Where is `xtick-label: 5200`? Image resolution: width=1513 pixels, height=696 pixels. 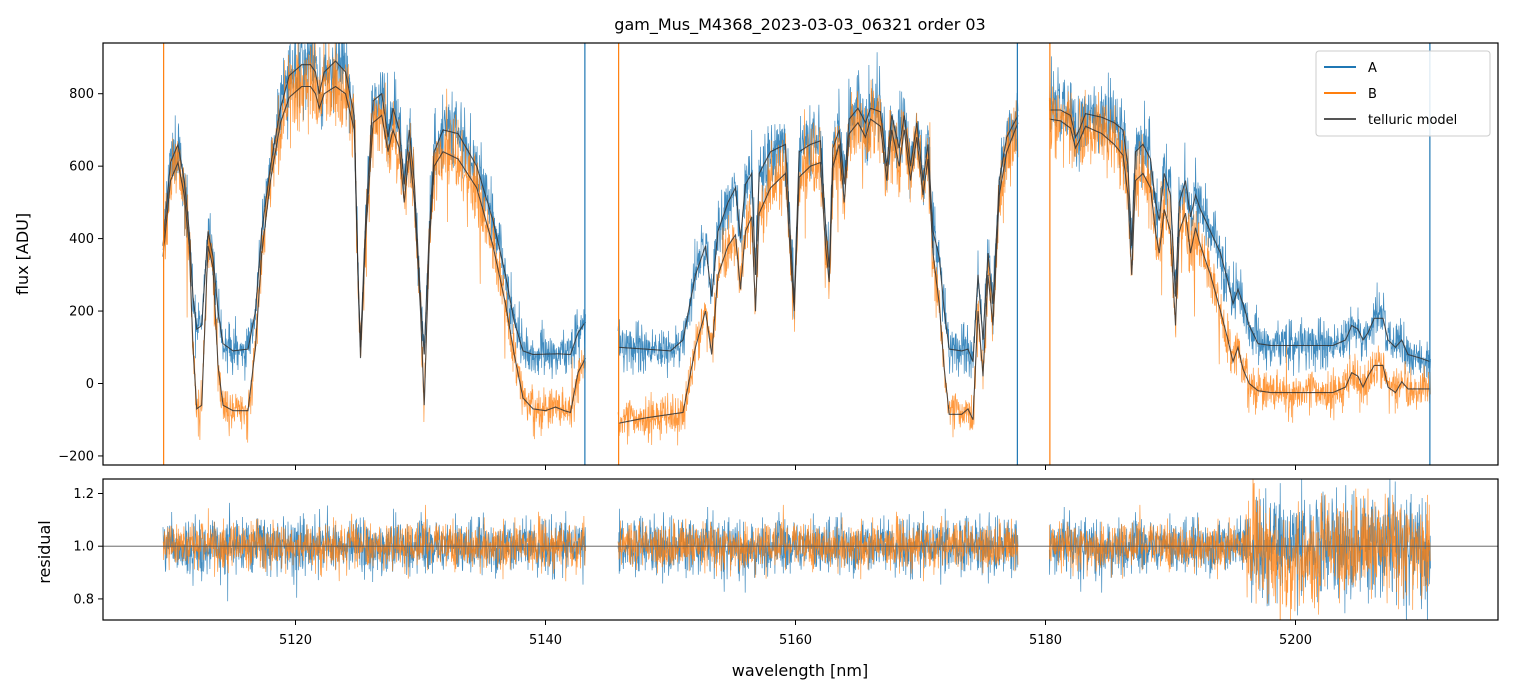 xtick-label: 5200 is located at coordinates (1295, 640).